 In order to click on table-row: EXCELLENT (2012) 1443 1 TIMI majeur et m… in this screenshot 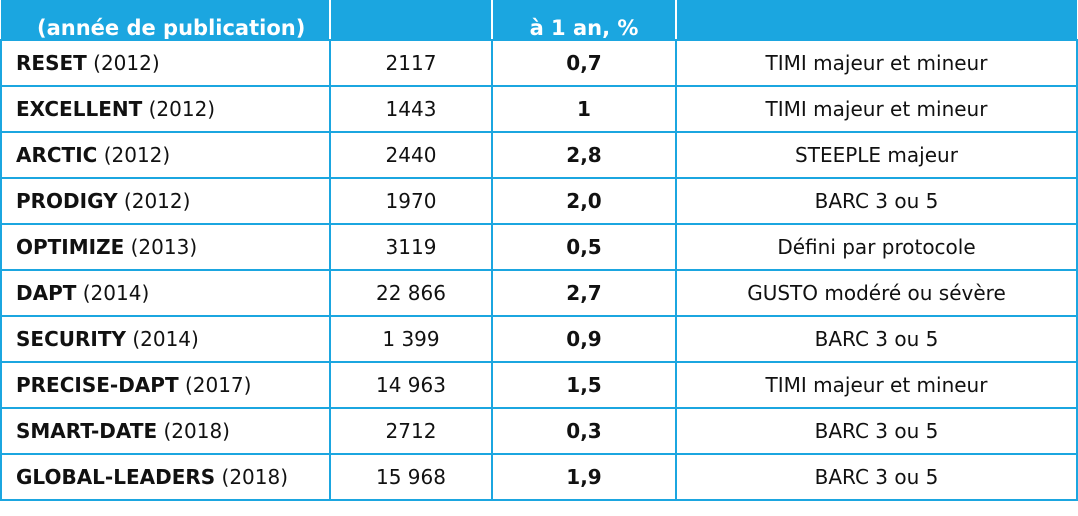, I will do `click(539, 109)`.